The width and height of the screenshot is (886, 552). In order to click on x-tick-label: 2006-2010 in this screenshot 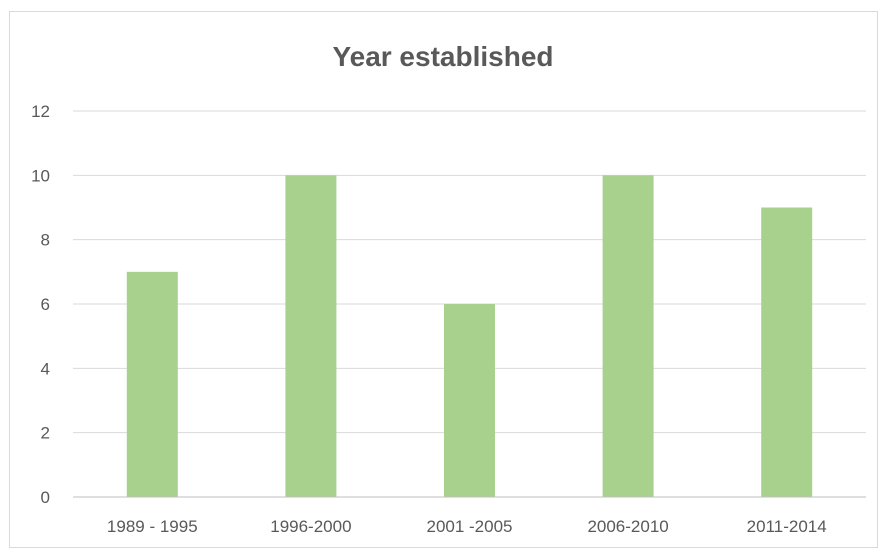, I will do `click(627, 526)`.